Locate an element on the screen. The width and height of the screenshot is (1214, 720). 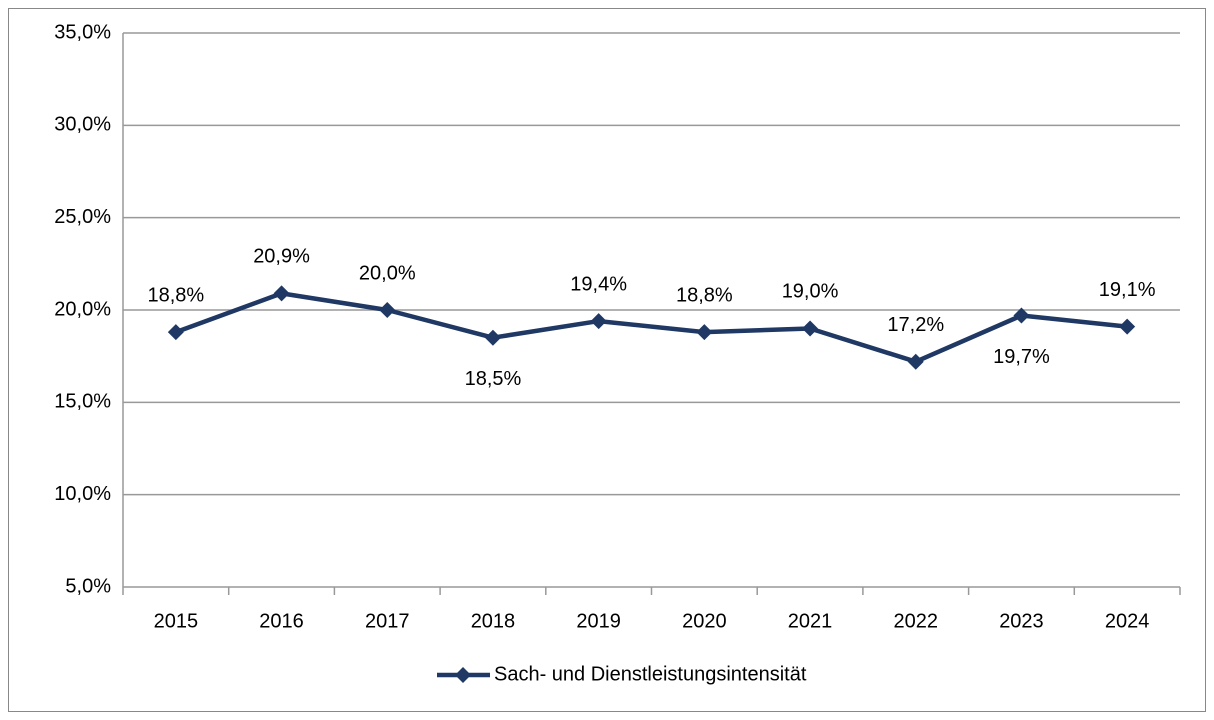
y-tick-label: 30,0% is located at coordinates (82, 125).